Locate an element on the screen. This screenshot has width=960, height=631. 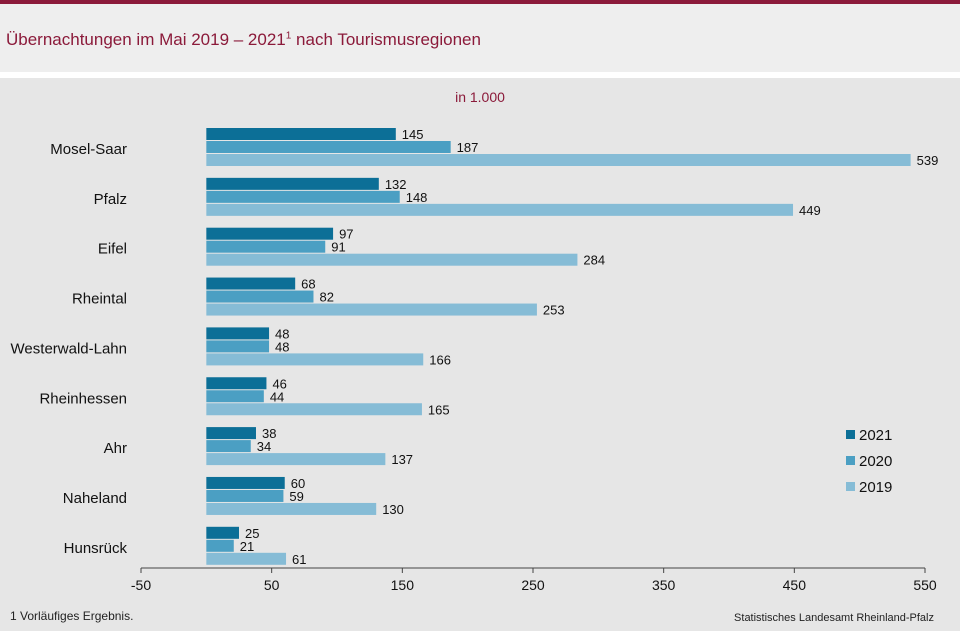
x-tick-label: 450 is located at coordinates (795, 585).